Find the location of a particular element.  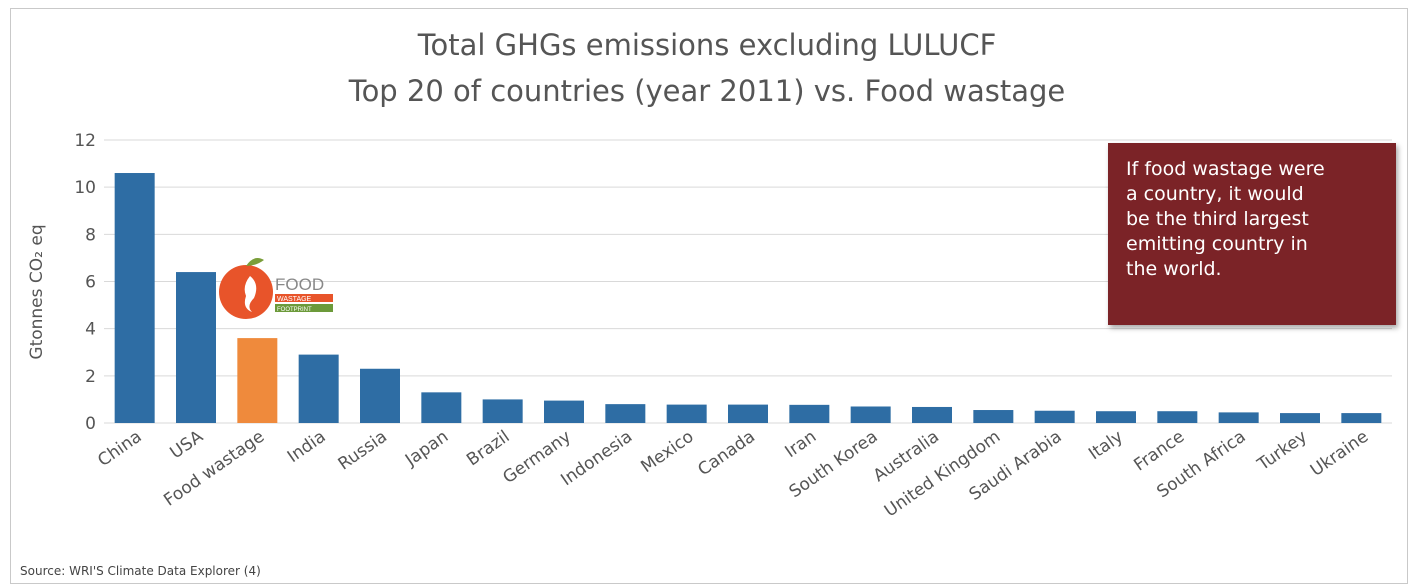

logo-text-footprint: FOOTPRINT is located at coordinates (294, 310).